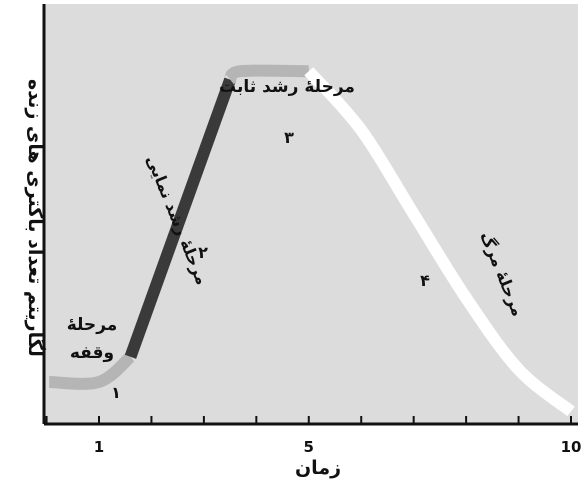  I want to click on phase-1-curve, so click(91, 371).